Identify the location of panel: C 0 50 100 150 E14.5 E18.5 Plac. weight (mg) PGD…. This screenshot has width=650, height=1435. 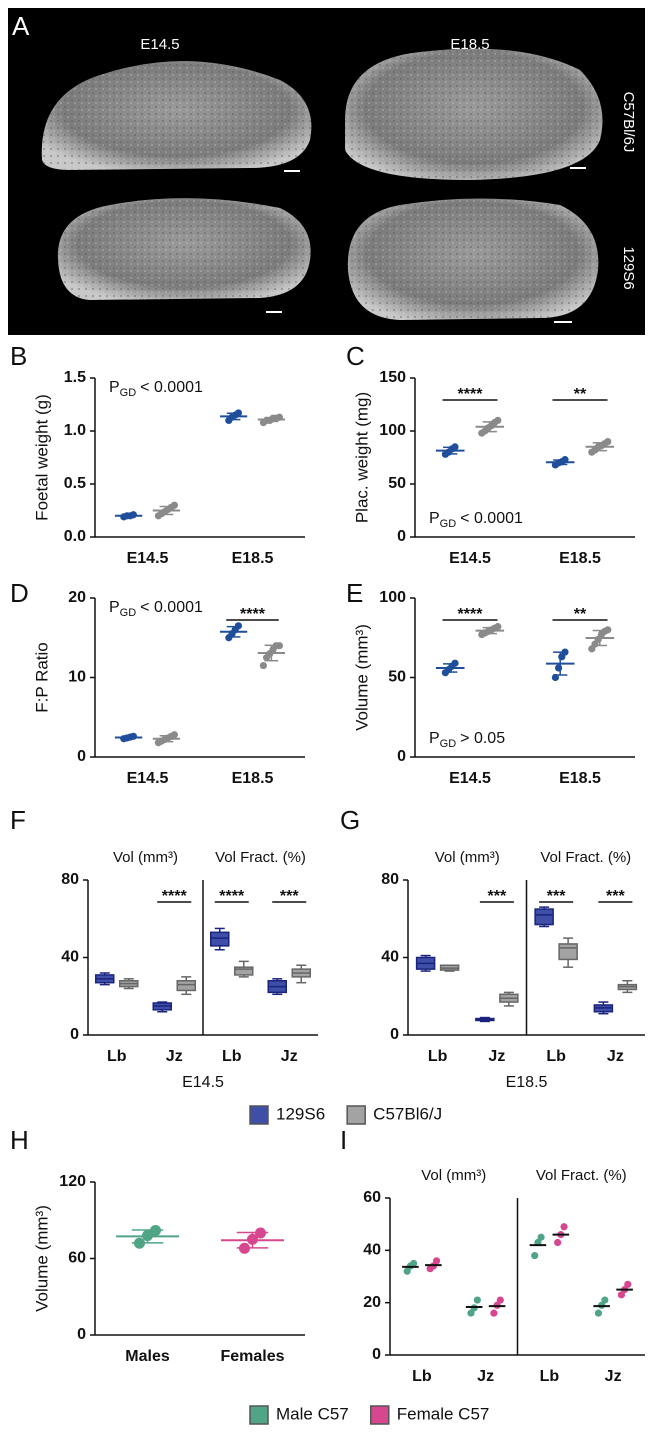
(490, 454).